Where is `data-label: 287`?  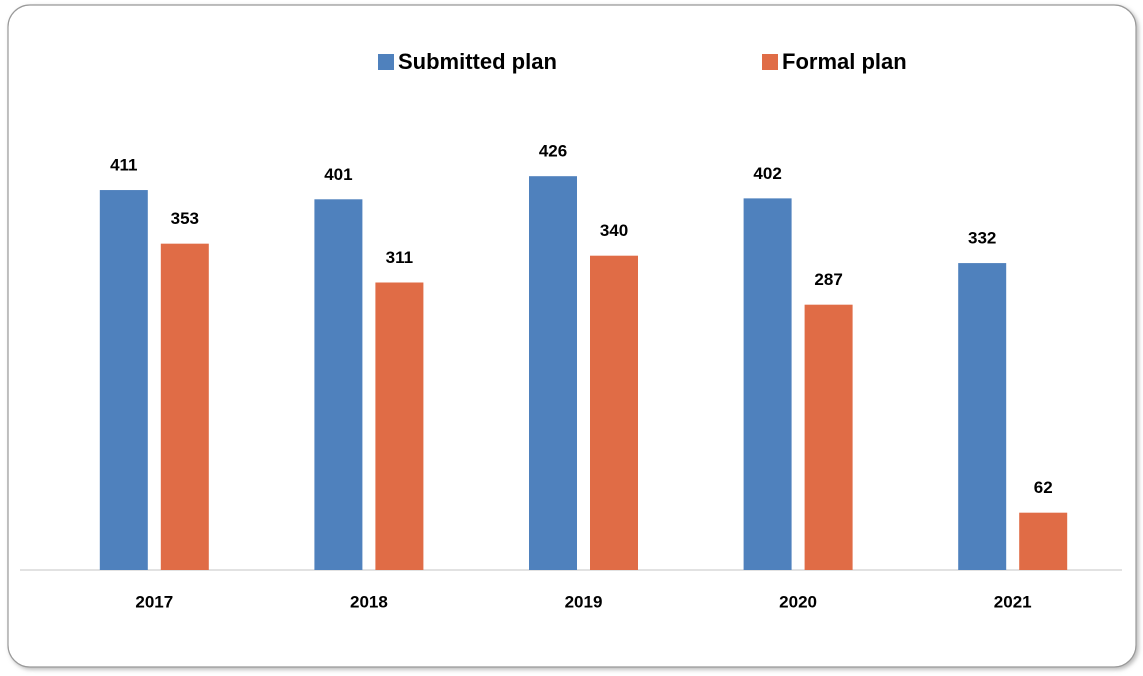 data-label: 287 is located at coordinates (828, 279).